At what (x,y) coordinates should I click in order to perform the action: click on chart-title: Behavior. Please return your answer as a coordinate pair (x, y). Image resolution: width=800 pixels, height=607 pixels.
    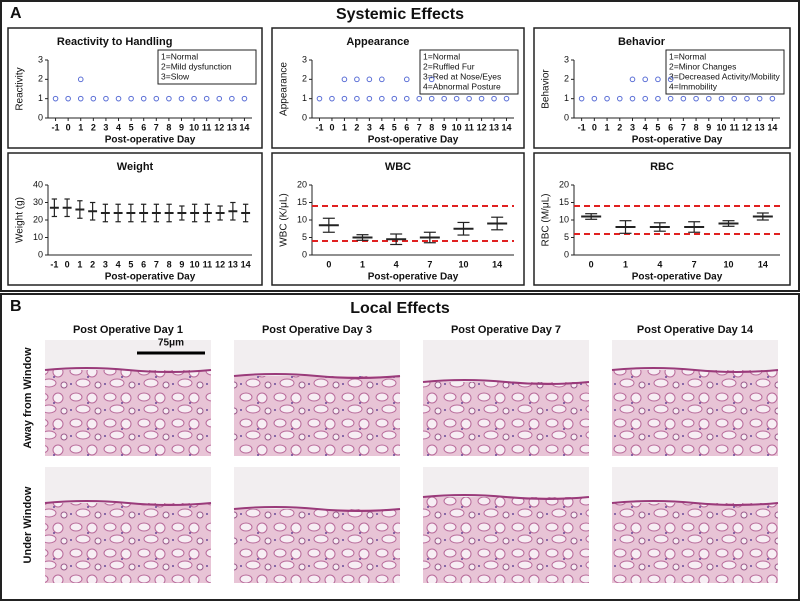
    Looking at the image, I should click on (642, 42).